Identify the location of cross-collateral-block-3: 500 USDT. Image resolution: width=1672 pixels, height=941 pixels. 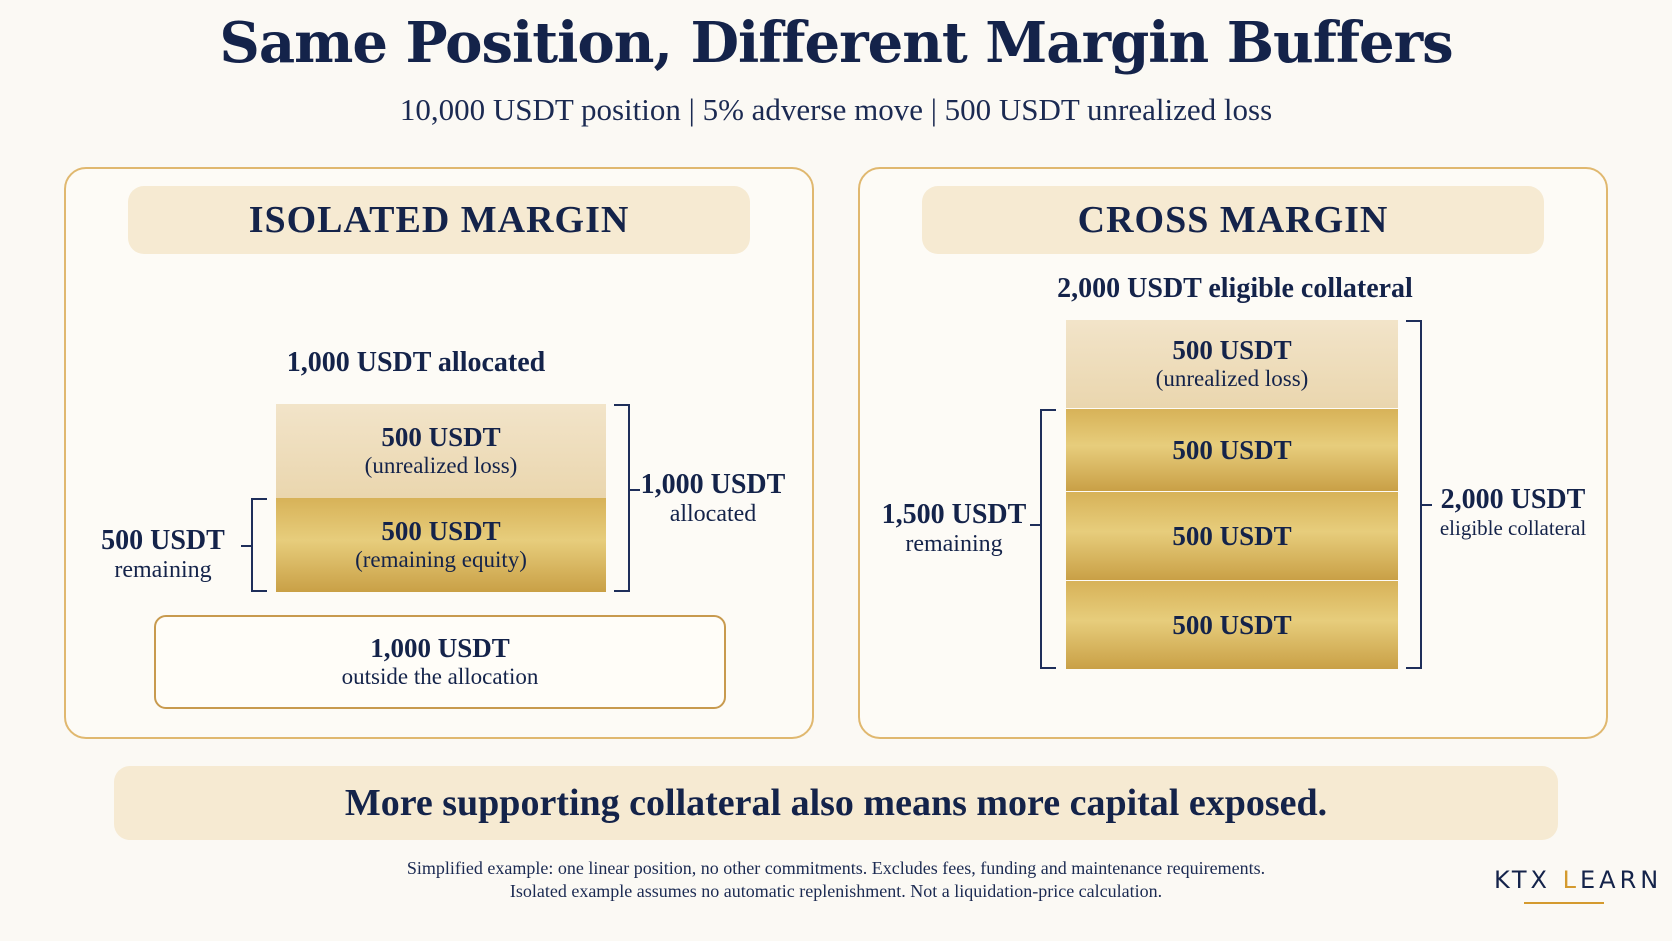
(1232, 625).